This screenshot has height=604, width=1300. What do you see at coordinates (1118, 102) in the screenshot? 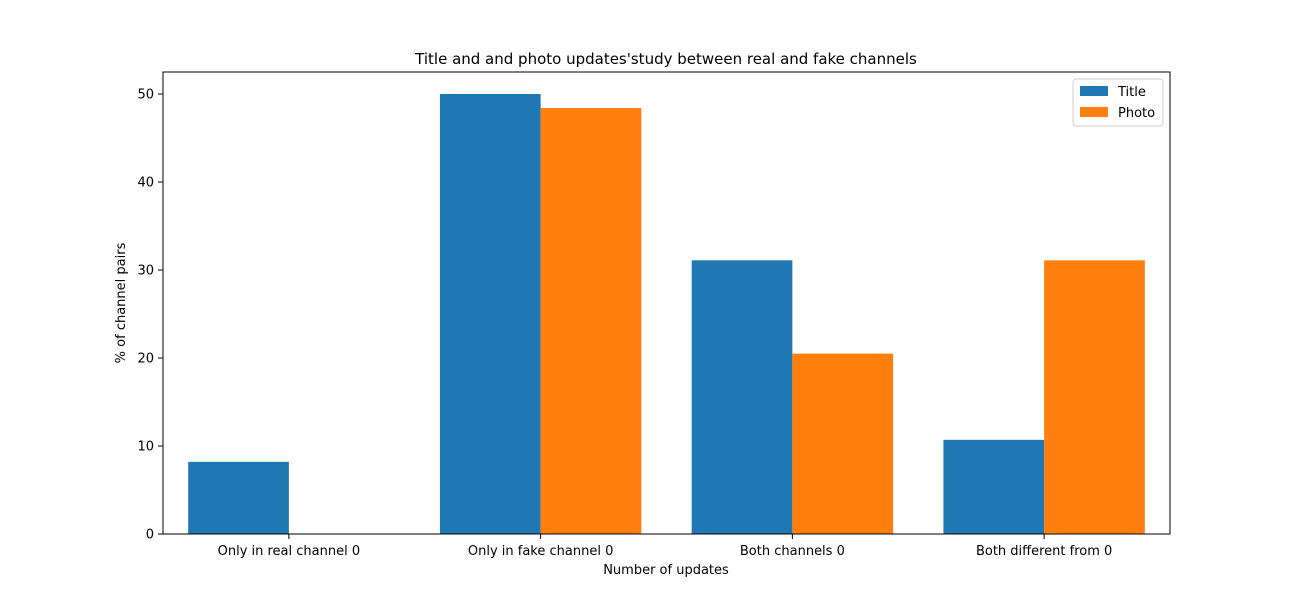
I see `legend: Title Photo` at bounding box center [1118, 102].